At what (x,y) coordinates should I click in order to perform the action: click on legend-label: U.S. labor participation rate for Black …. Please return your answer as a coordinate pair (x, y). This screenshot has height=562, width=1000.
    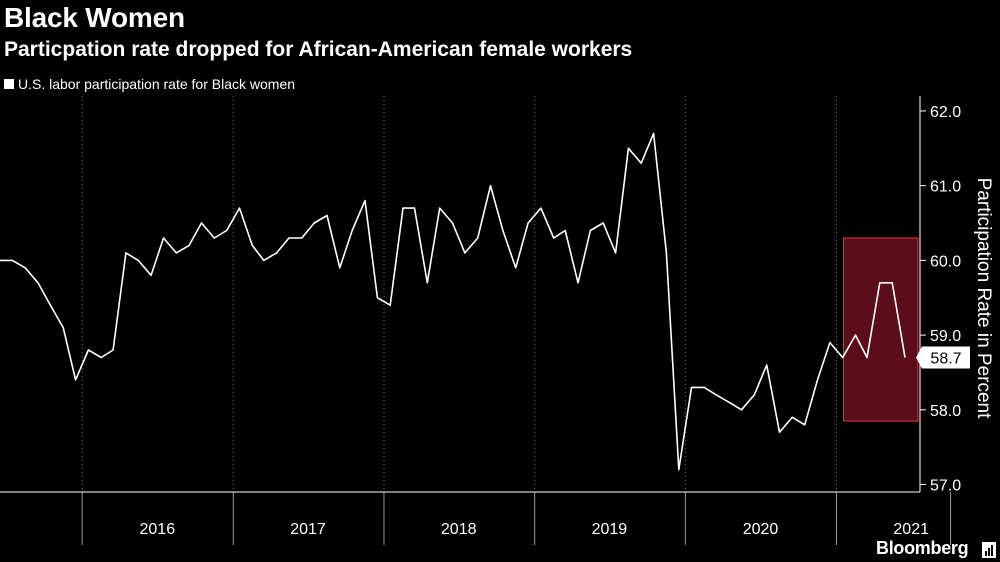
    Looking at the image, I should click on (157, 84).